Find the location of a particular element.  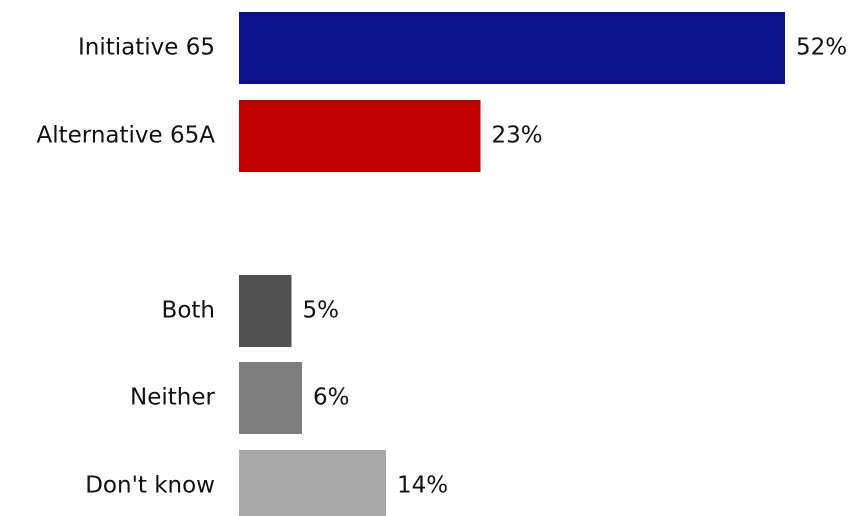

category-label-neither: Neither is located at coordinates (172, 398).